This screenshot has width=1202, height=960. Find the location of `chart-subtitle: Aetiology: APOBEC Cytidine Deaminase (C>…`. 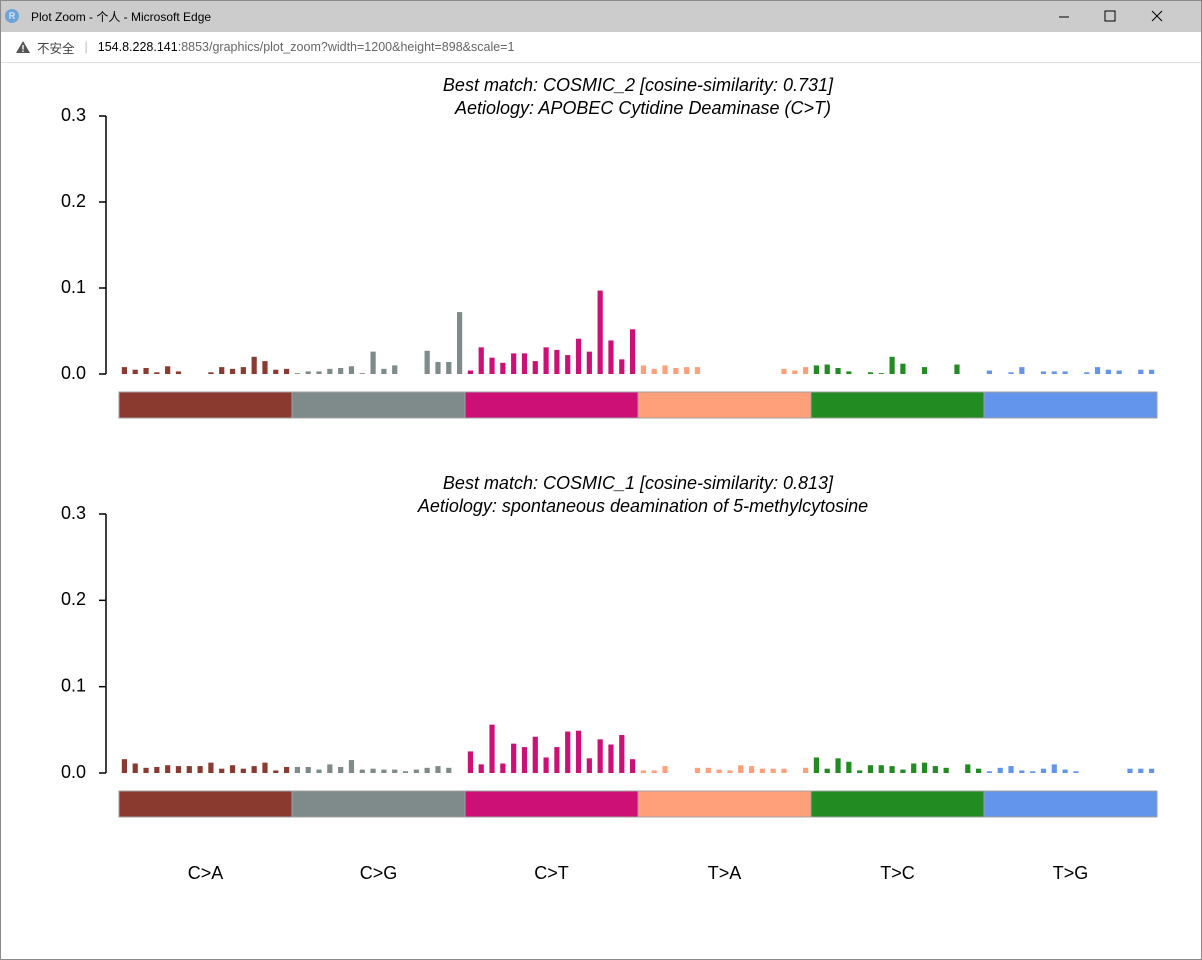

chart-subtitle: Aetiology: APOBEC Cytidine Deaminase (C>… is located at coordinates (642, 108).